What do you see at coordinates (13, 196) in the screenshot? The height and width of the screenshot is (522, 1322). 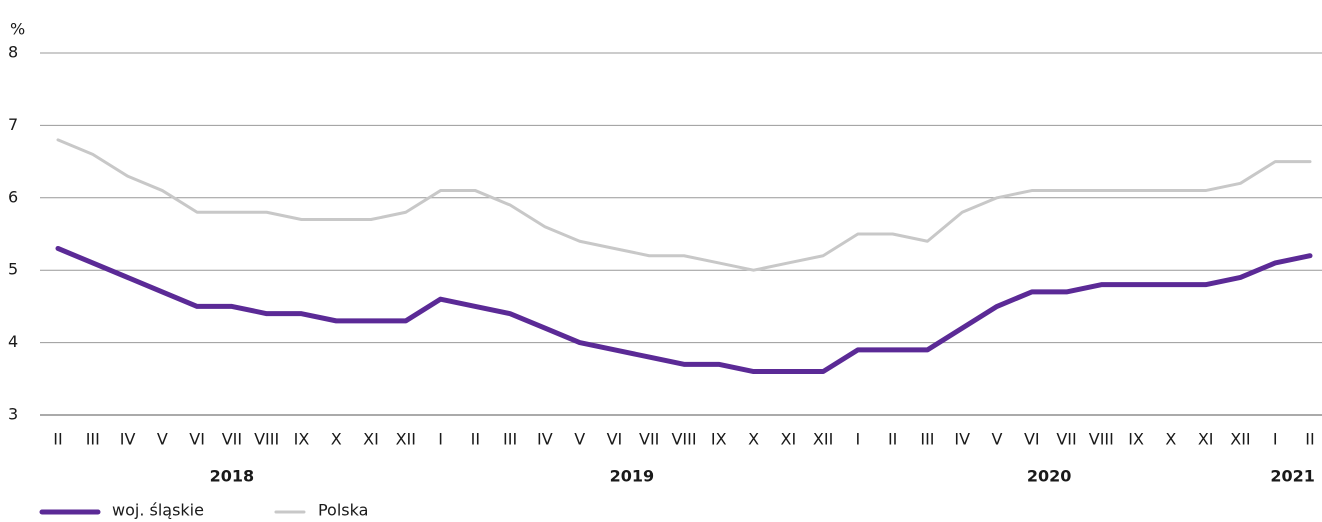 I see `y-tick-label: 6` at bounding box center [13, 196].